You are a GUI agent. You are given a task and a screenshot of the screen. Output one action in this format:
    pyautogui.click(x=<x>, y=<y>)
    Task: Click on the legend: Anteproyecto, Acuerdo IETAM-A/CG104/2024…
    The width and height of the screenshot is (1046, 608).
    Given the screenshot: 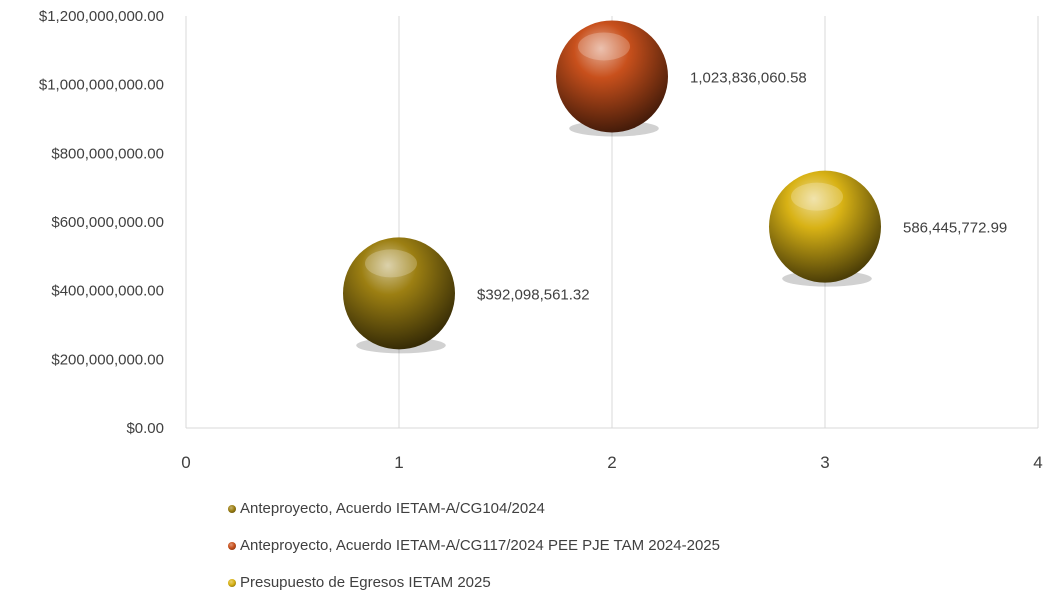 What is the action you would take?
    pyautogui.click(x=474, y=552)
    